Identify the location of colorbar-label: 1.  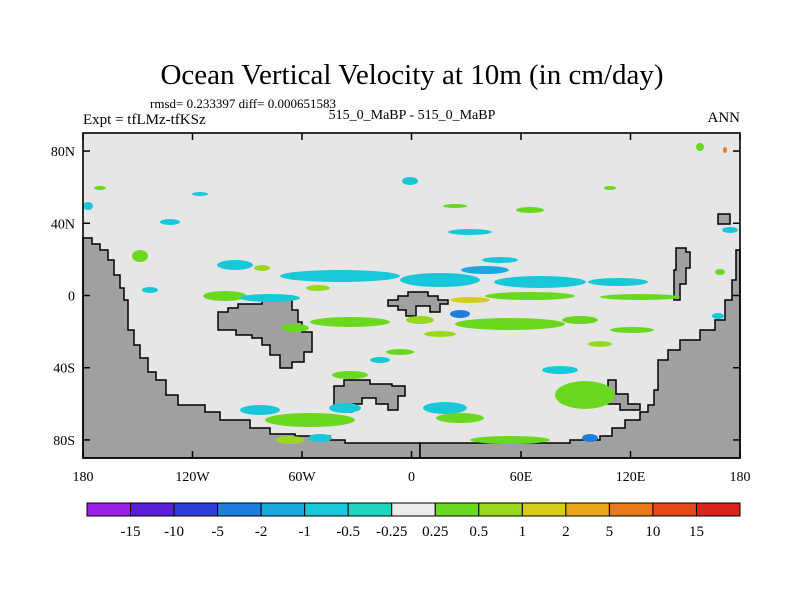
(523, 532).